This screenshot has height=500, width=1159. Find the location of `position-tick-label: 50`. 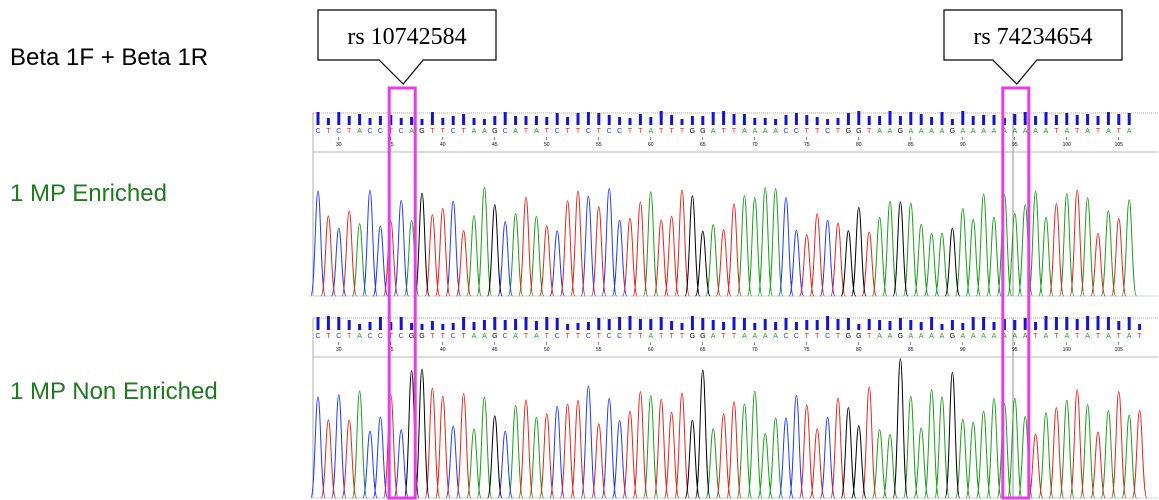

position-tick-label: 50 is located at coordinates (547, 145).